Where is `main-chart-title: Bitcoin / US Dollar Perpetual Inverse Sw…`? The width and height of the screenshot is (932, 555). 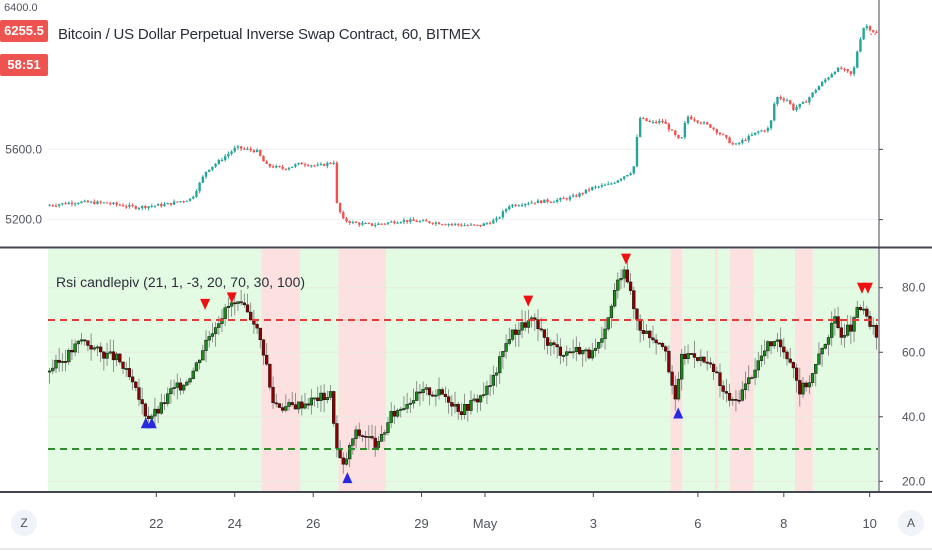
main-chart-title: Bitcoin / US Dollar Perpetual Inverse Sw… is located at coordinates (269, 34).